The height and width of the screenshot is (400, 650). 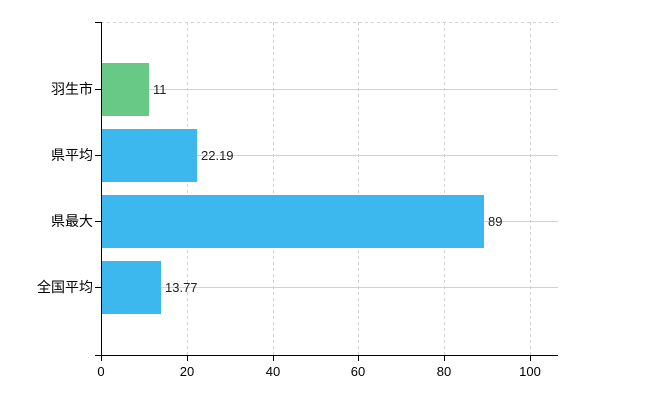 I want to click on bar-value-label: 22.19, so click(x=217, y=155).